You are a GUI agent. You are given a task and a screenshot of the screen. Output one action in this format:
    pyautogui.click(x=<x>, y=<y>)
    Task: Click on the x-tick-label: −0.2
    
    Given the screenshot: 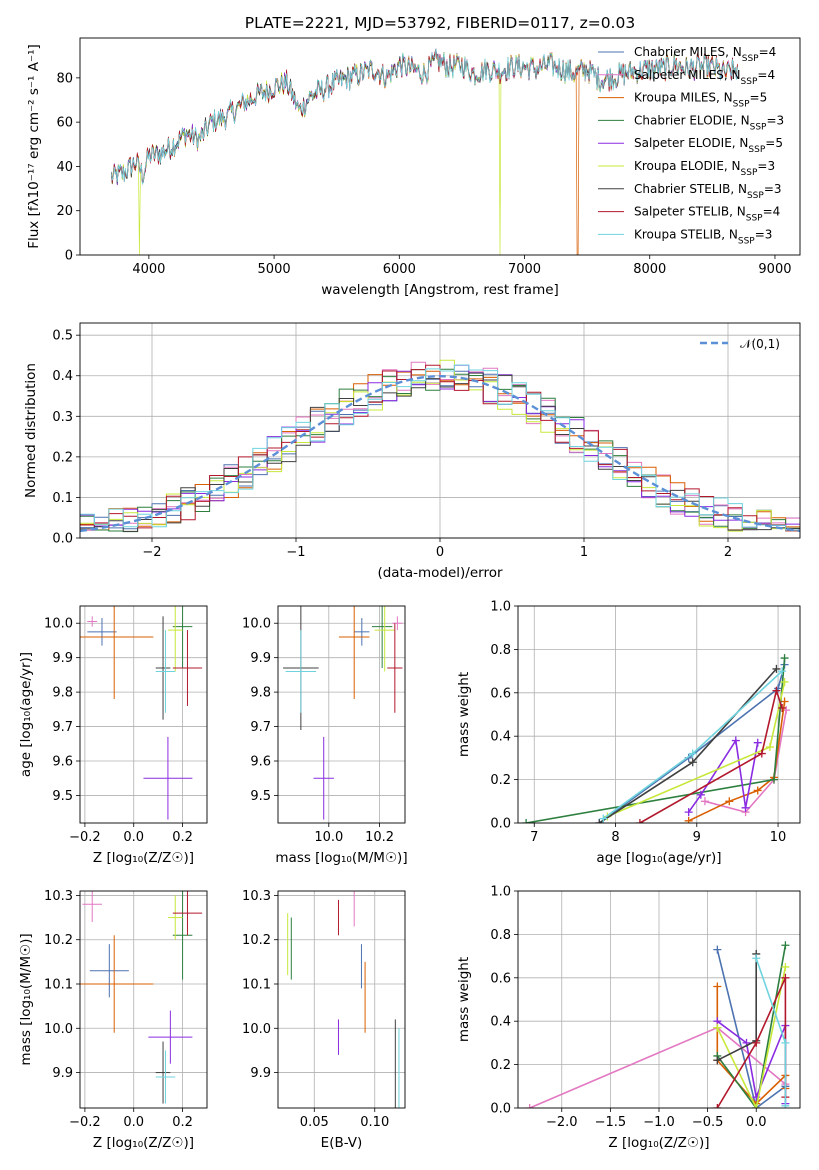 What is the action you would take?
    pyautogui.click(x=85, y=837)
    